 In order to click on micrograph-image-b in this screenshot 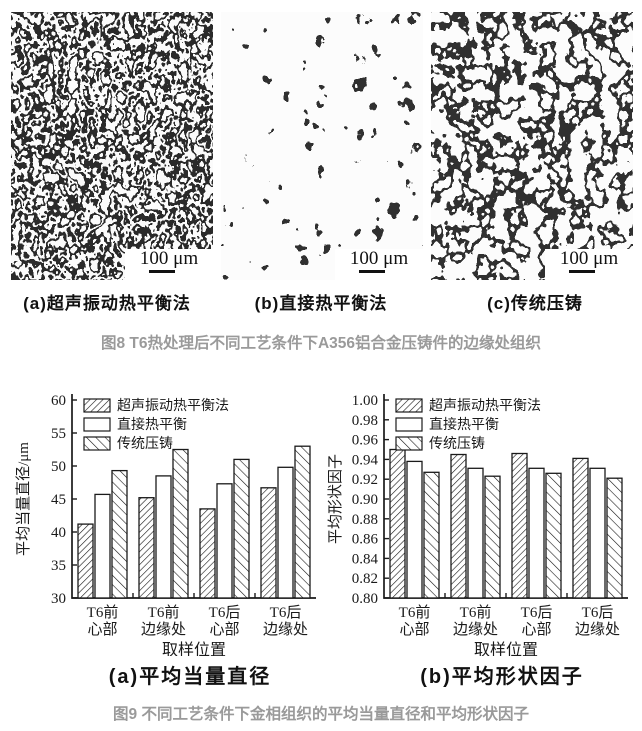, I will do `click(322, 146)`.